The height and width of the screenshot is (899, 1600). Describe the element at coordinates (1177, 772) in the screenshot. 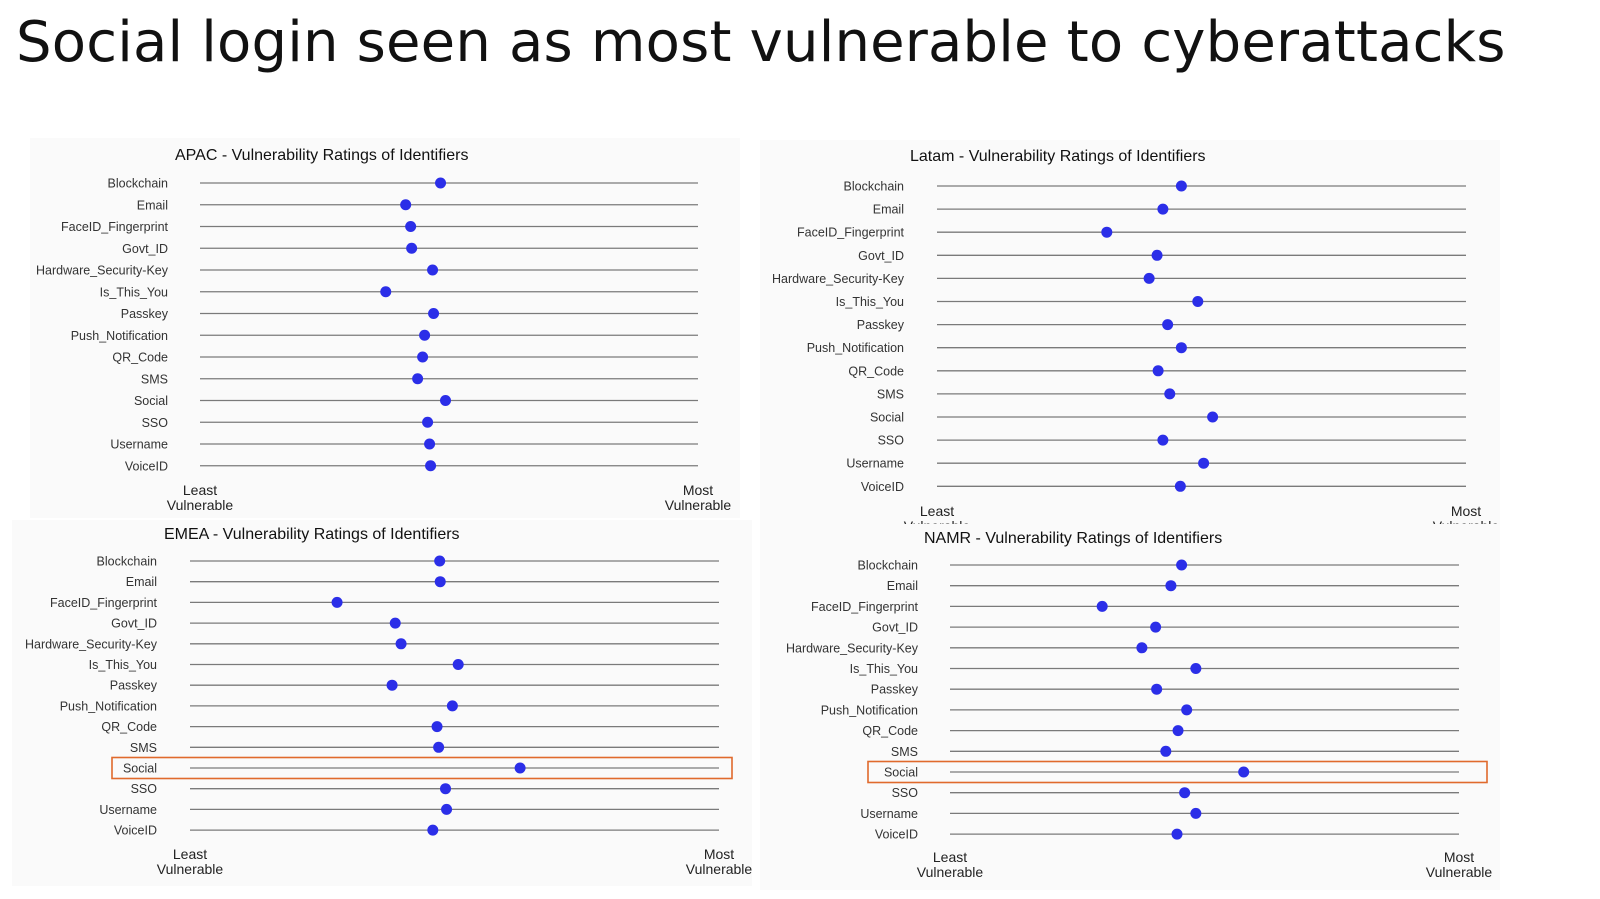

I see `highlight-box` at that location.